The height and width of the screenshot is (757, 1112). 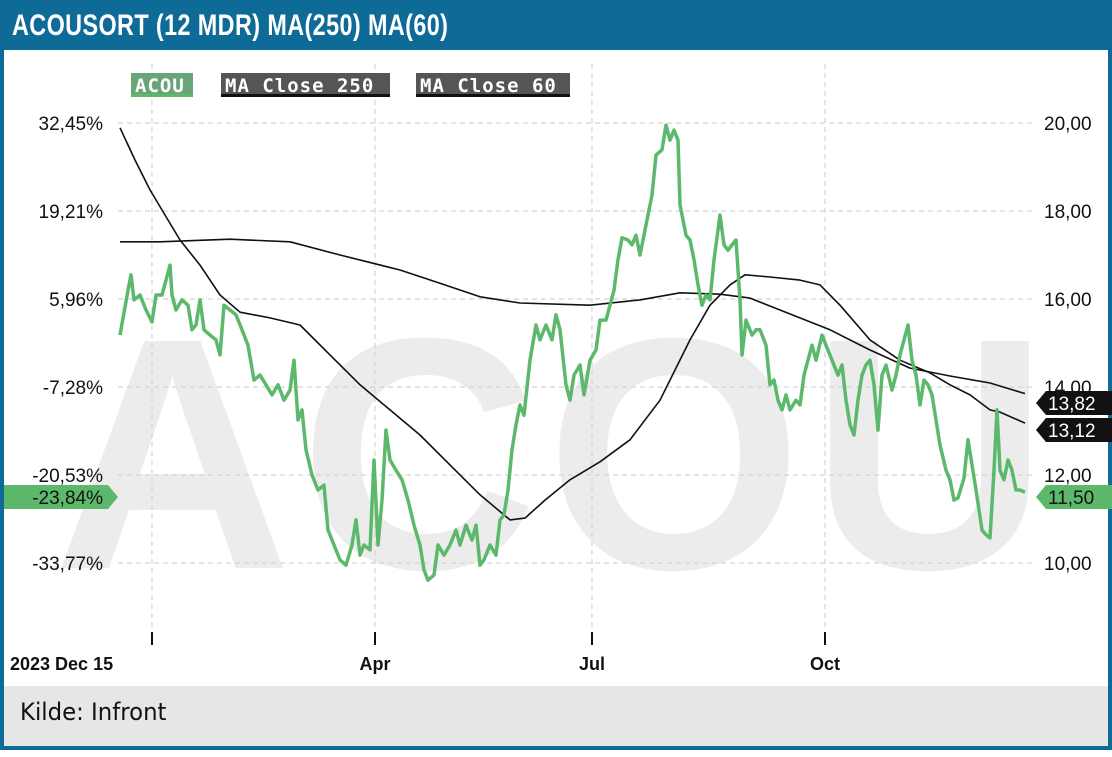 What do you see at coordinates (67, 564) in the screenshot?
I see `y-tick-label-left: -33,77%` at bounding box center [67, 564].